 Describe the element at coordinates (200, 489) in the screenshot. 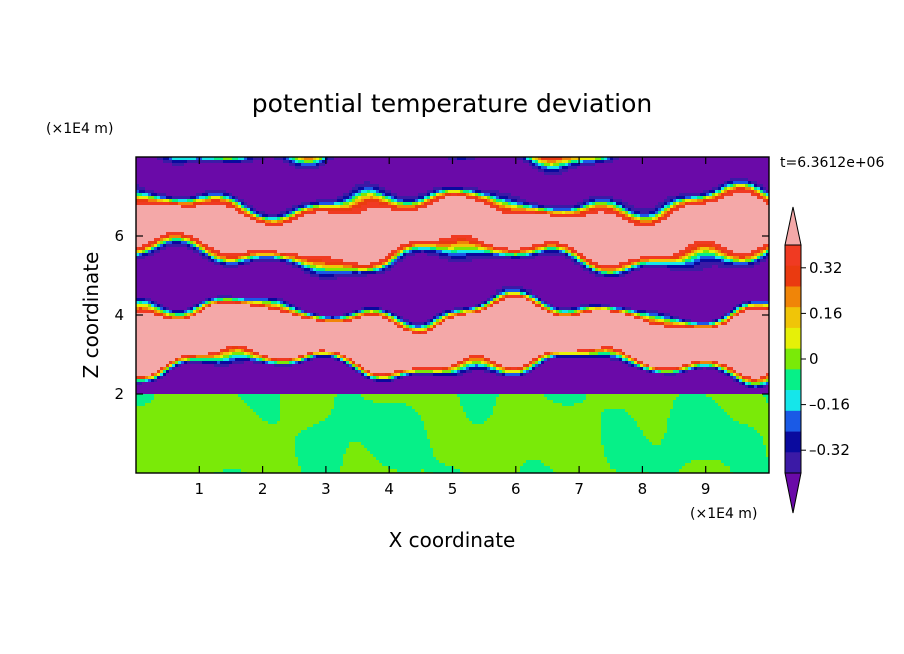

I see `x-tick-label: 1` at that location.